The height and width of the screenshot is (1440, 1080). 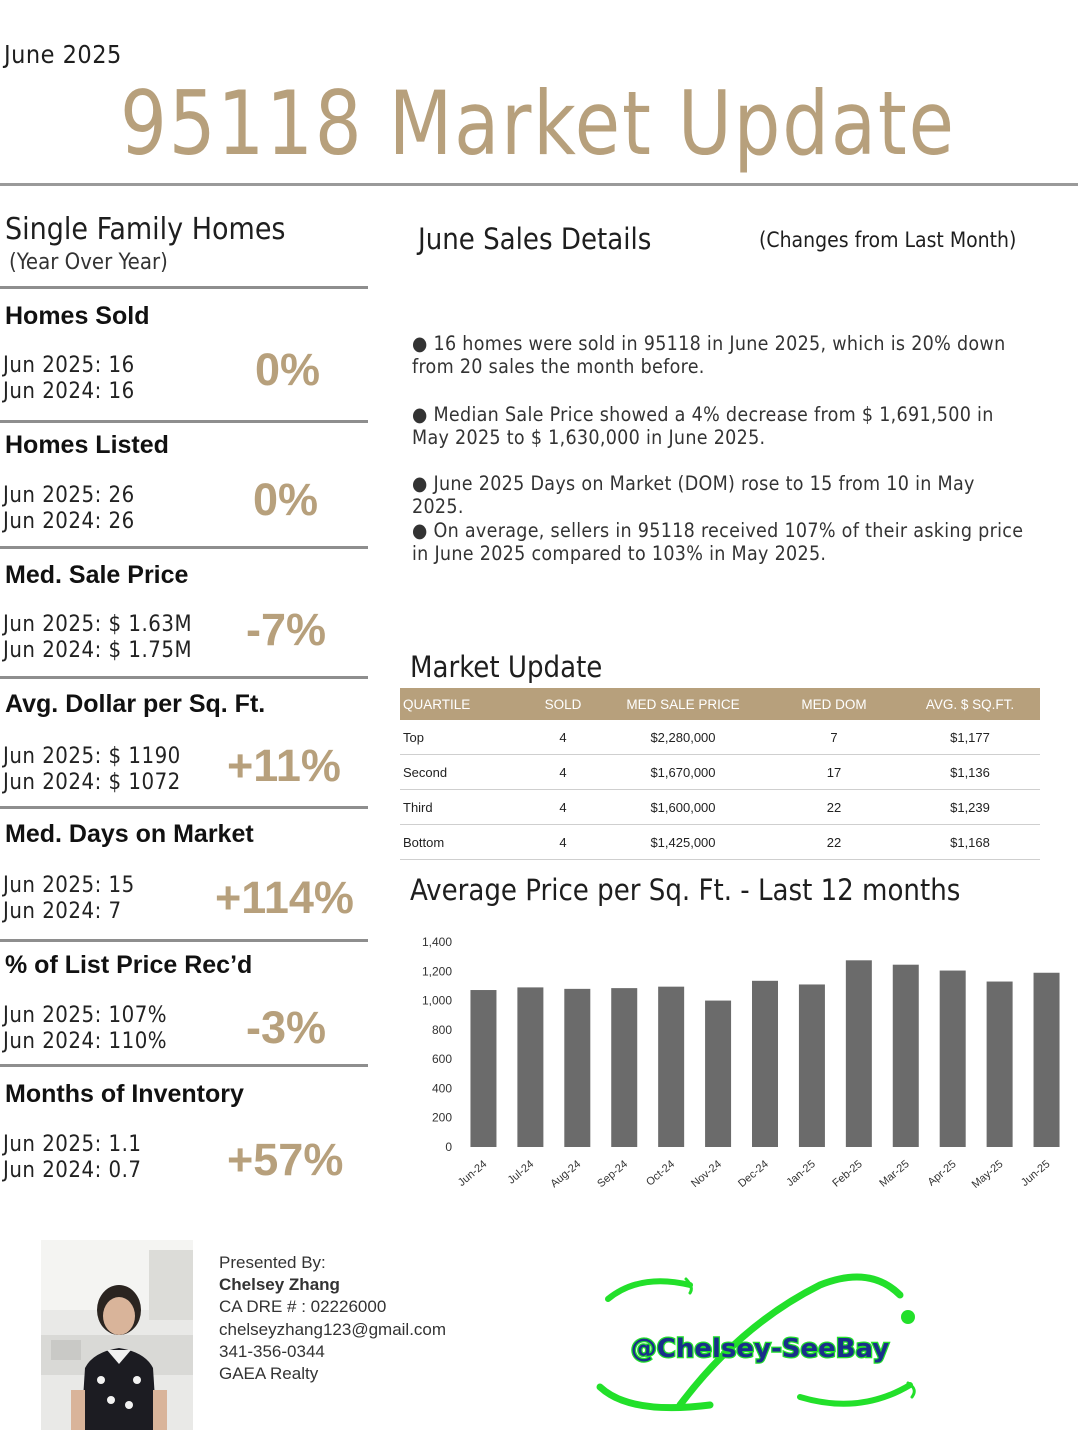 What do you see at coordinates (437, 971) in the screenshot?
I see `y-tick-label: 1,200` at bounding box center [437, 971].